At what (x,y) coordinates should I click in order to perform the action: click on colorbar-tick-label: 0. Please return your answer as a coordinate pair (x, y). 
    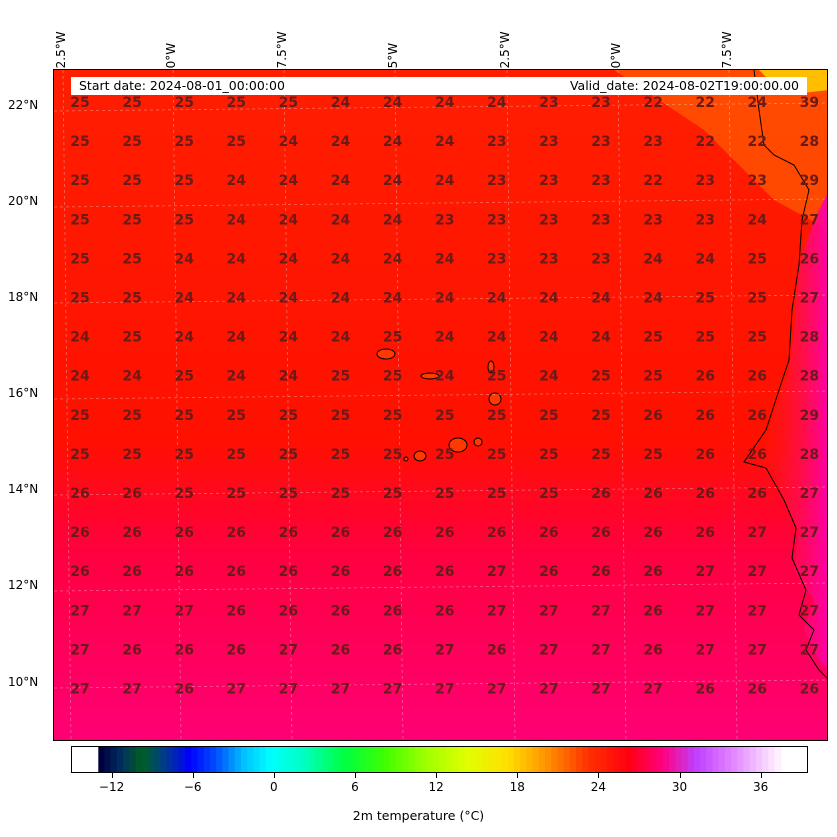
    Looking at the image, I should click on (274, 787).